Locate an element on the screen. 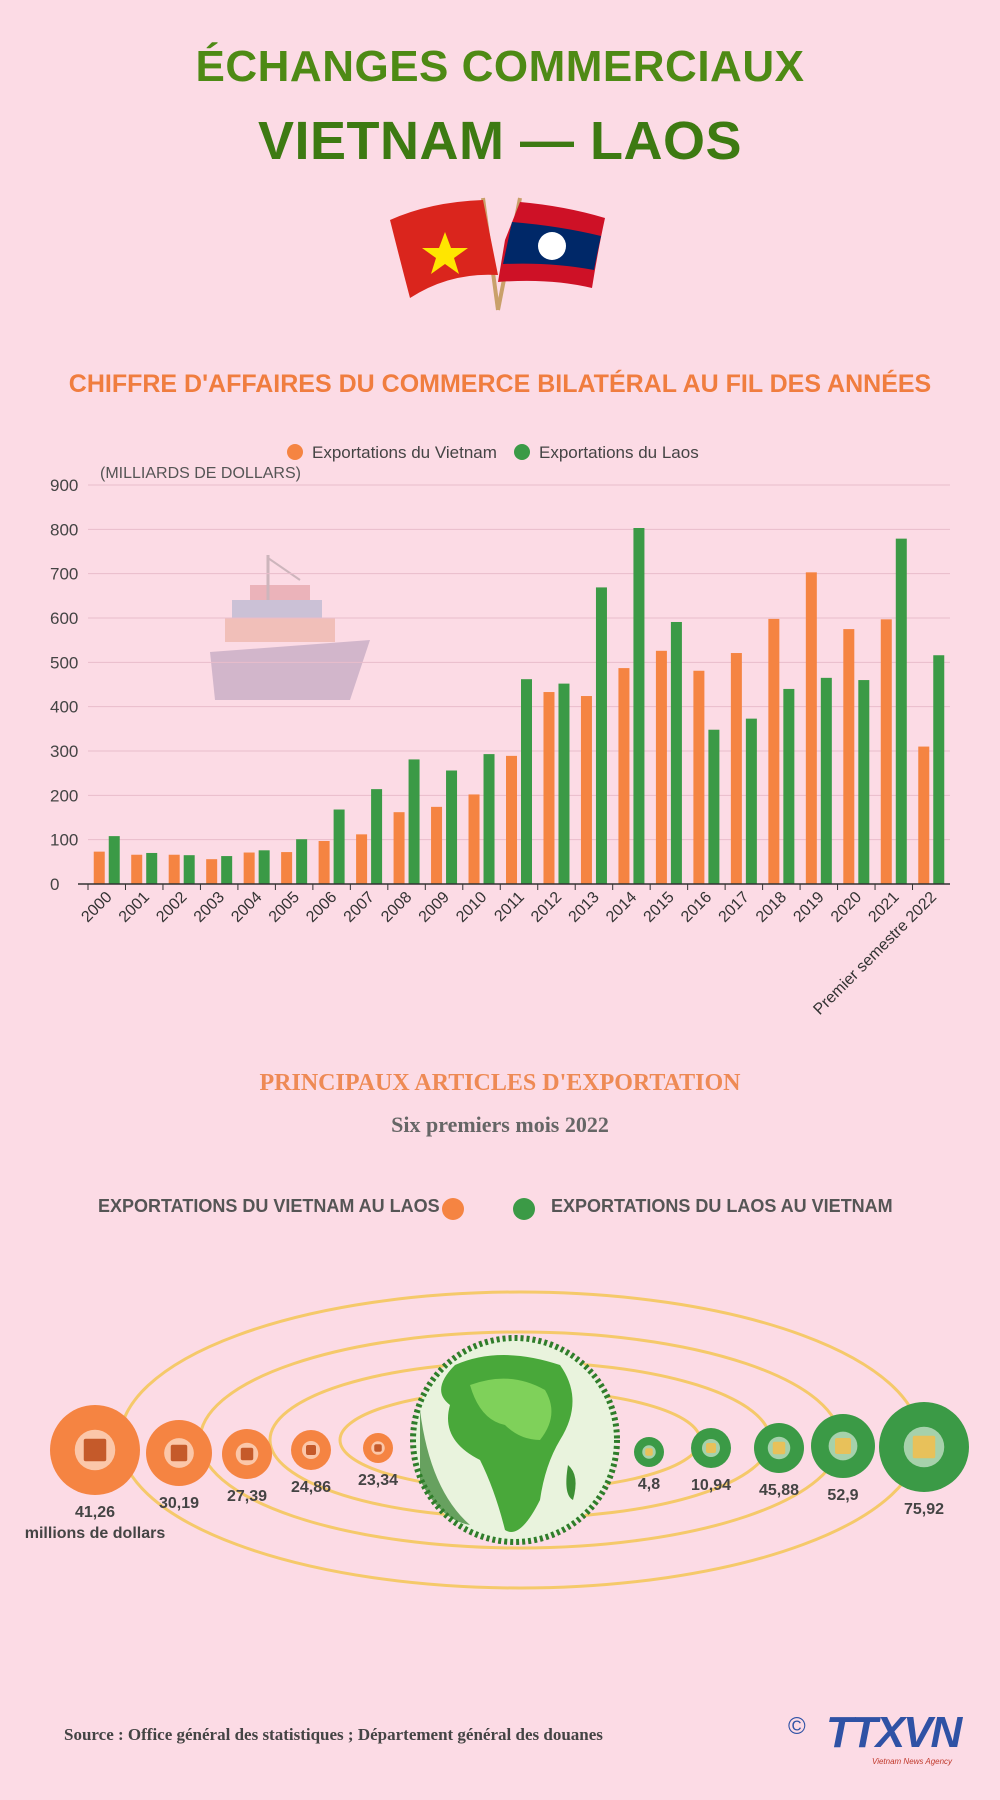  legend-vietnam-dot is located at coordinates (453, 1209).